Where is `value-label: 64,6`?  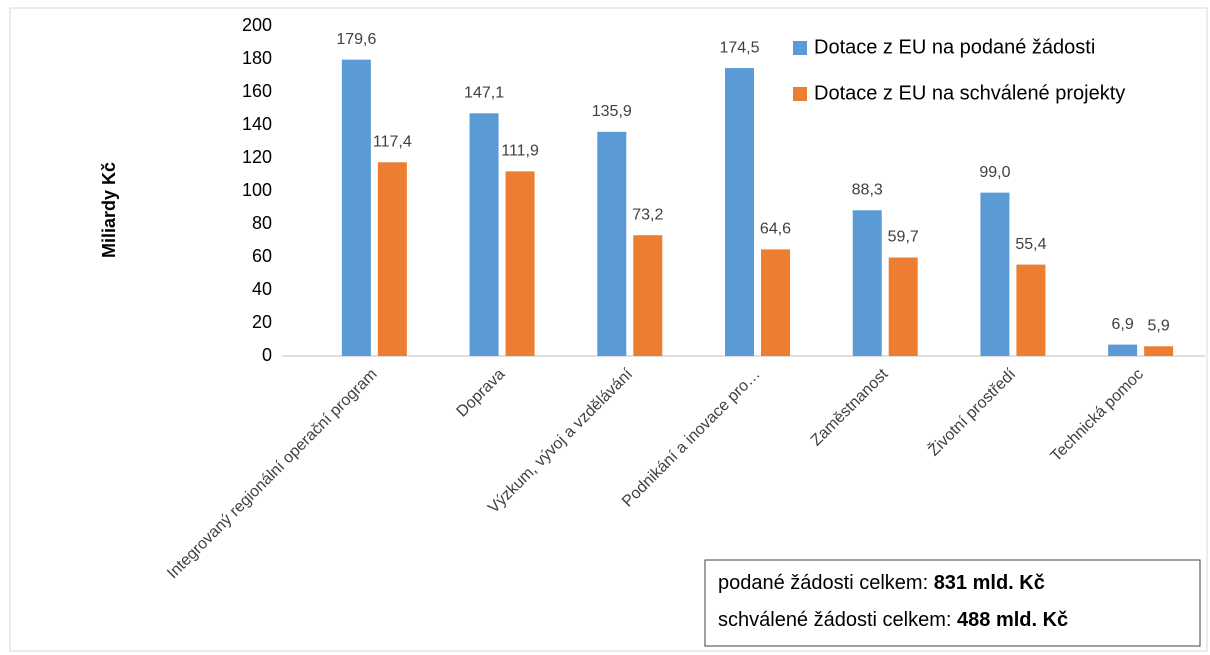
value-label: 64,6 is located at coordinates (775, 229).